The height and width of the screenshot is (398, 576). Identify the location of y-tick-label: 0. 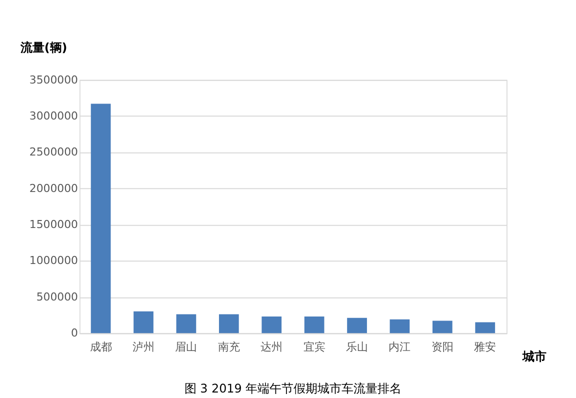
(74, 333).